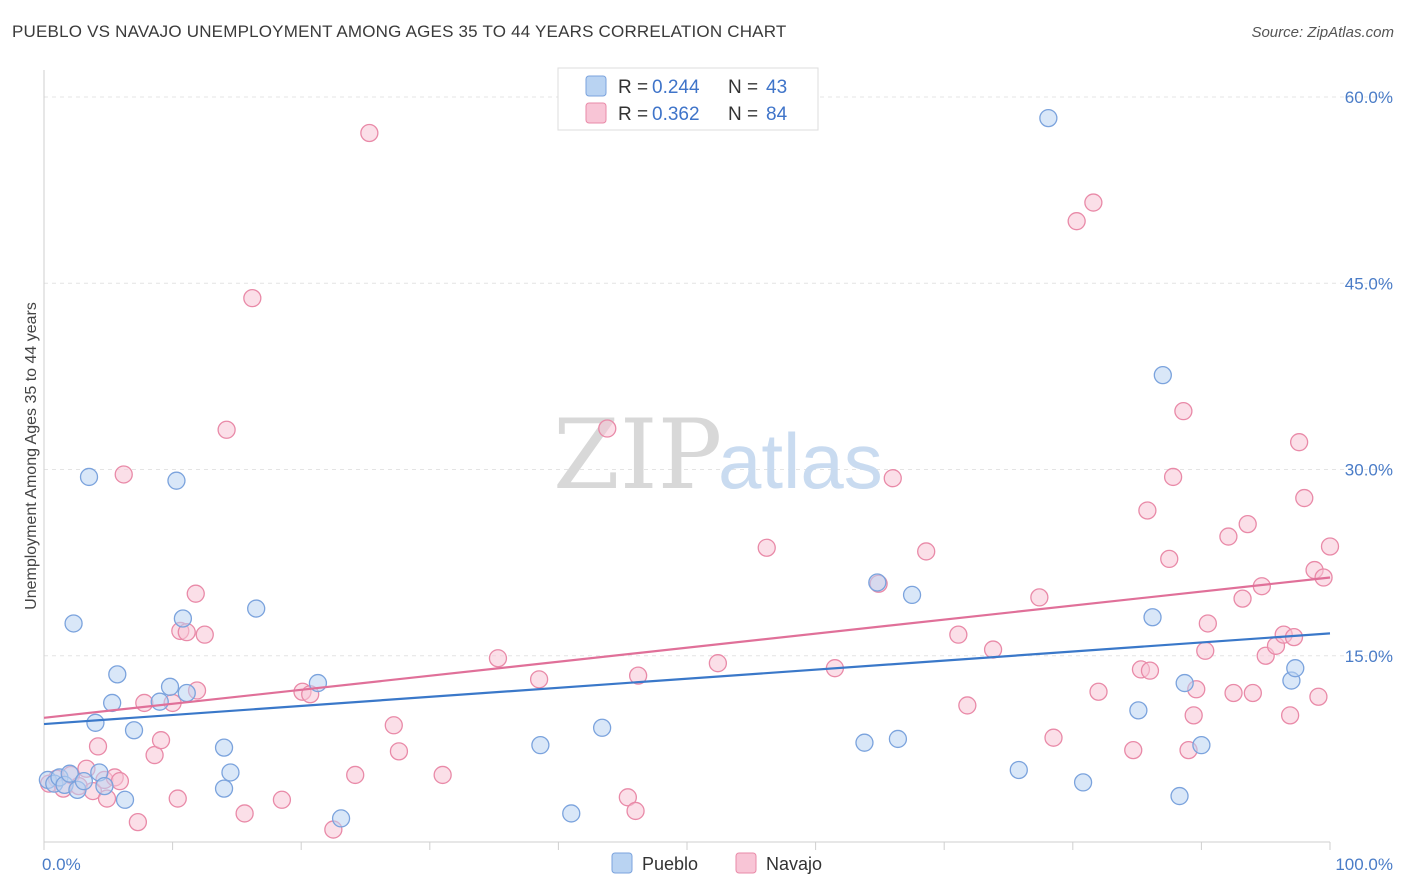 The width and height of the screenshot is (1406, 892). What do you see at coordinates (1364, 864) in the screenshot?
I see `x-tick-label: 100.0%` at bounding box center [1364, 864].